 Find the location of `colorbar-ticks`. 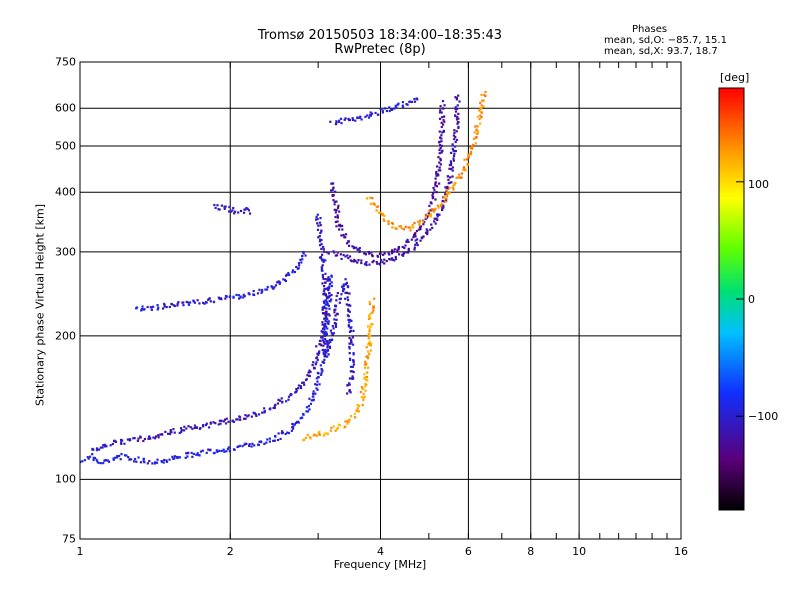

colorbar-ticks is located at coordinates (740, 299).